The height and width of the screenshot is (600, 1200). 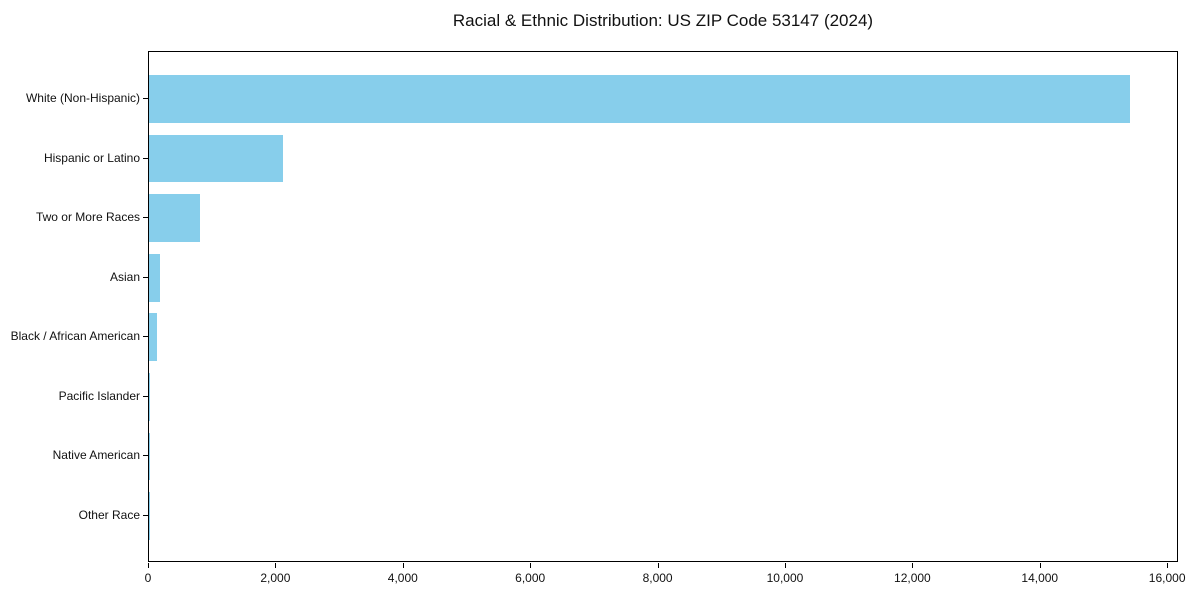 I want to click on y-tick-label: Two or More Races, so click(x=87, y=217).